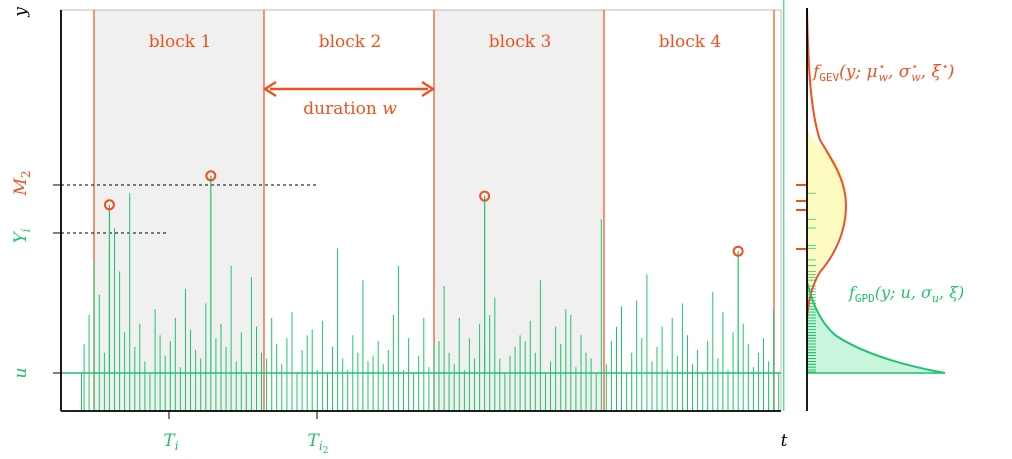  What do you see at coordinates (784, 441) in the screenshot?
I see `t-axis-label: t` at bounding box center [784, 441].